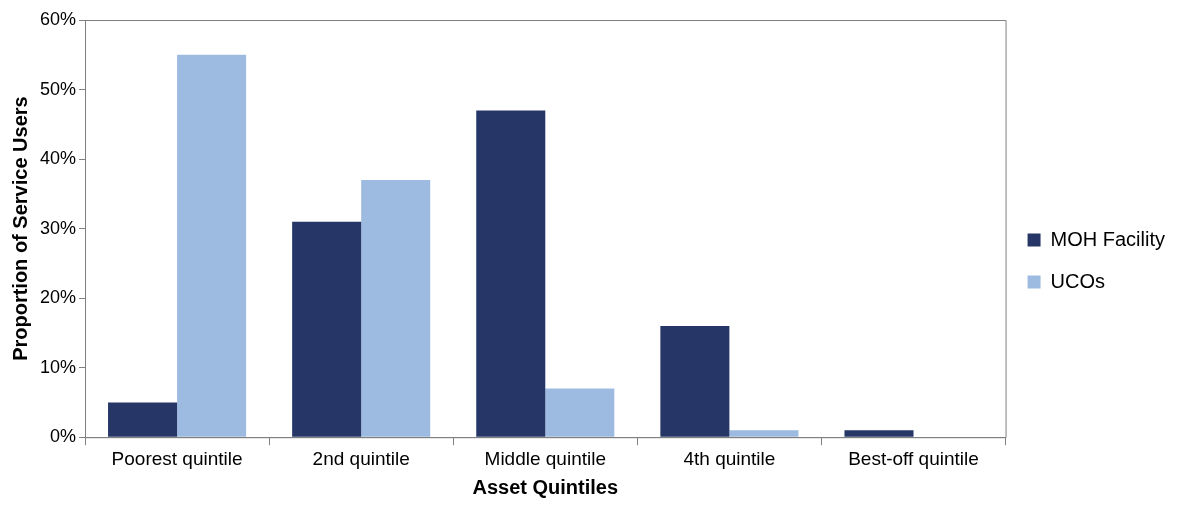 The image size is (1185, 507). Describe the element at coordinates (58, 18) in the screenshot. I see `y-tick-label: 60%` at that location.